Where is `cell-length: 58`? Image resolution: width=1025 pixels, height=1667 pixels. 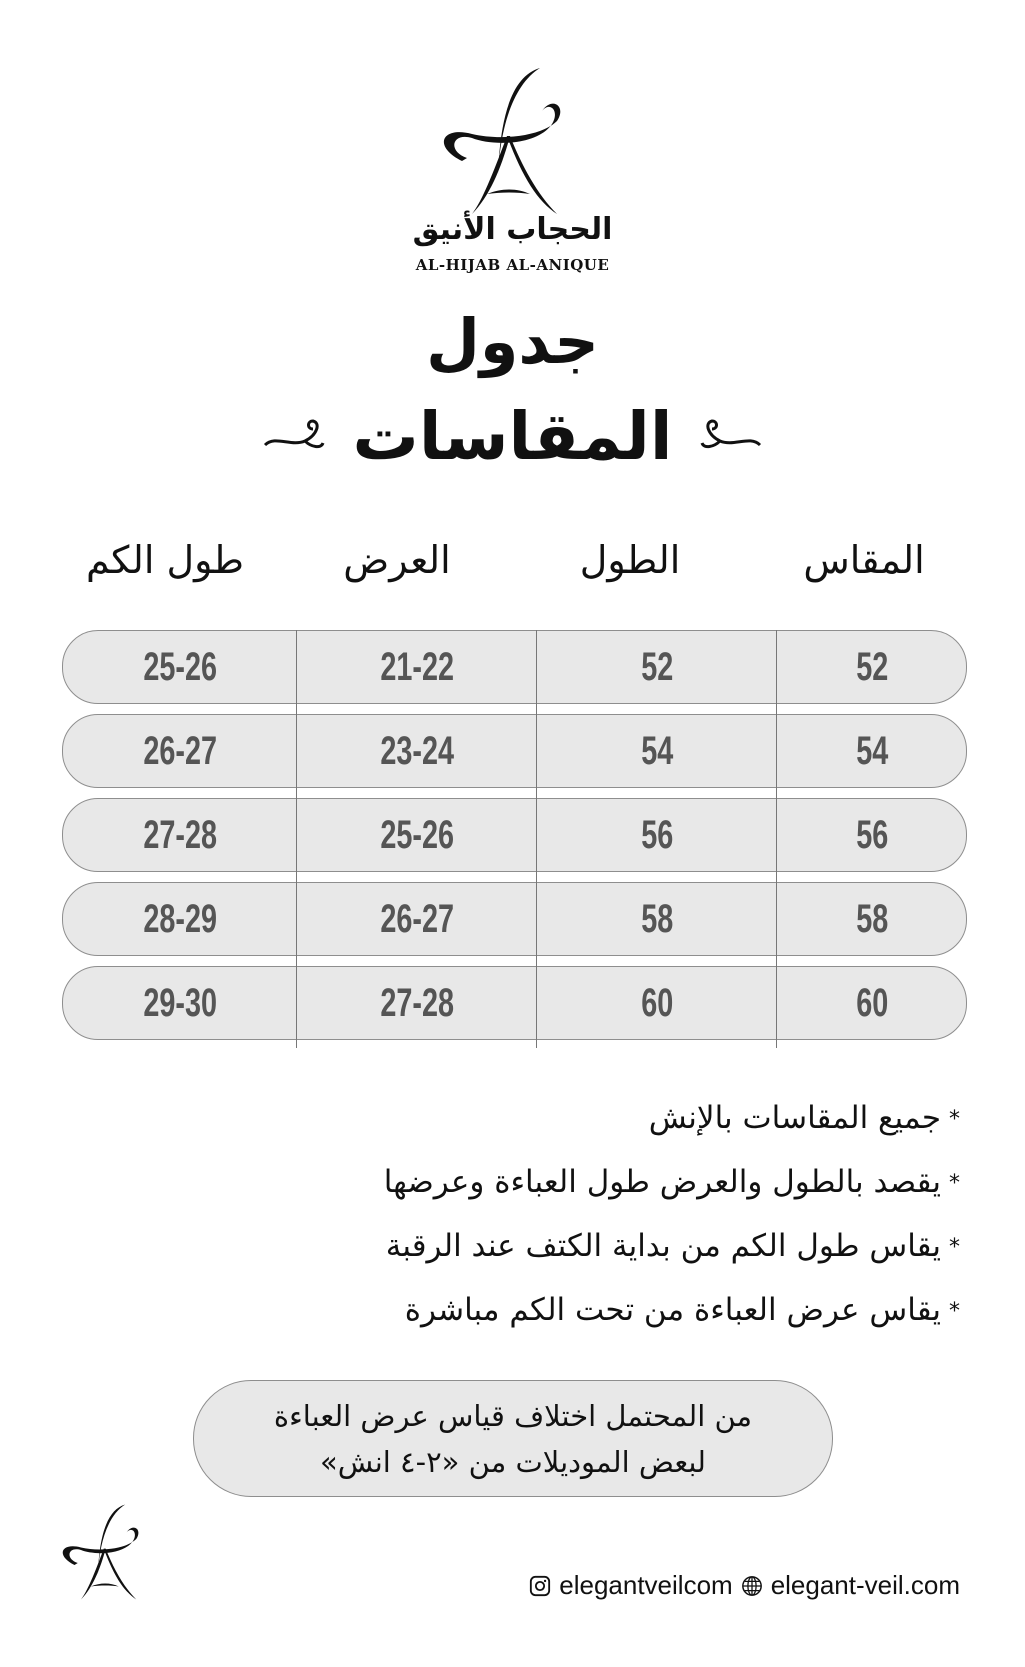 cell-length: 58 is located at coordinates (657, 919).